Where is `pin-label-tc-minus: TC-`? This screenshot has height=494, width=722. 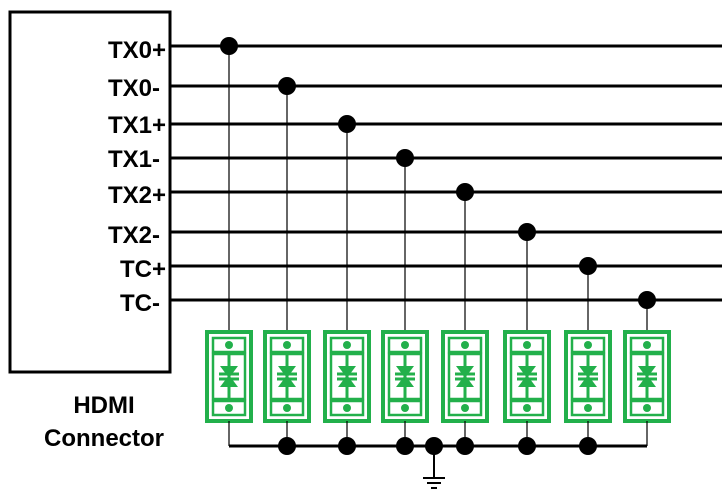 pin-label-tc-minus: TC- is located at coordinates (140, 303).